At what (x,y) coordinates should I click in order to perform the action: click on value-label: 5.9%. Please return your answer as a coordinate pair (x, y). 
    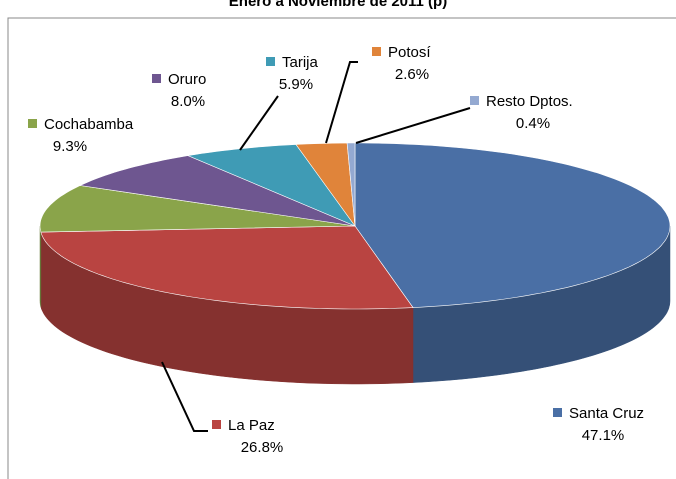
    Looking at the image, I should click on (296, 84).